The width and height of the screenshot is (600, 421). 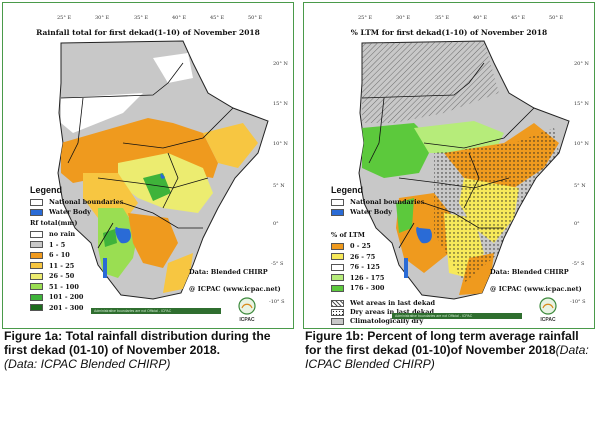 I want to click on legend-scale-item: 201 - 300, so click(x=56, y=308).